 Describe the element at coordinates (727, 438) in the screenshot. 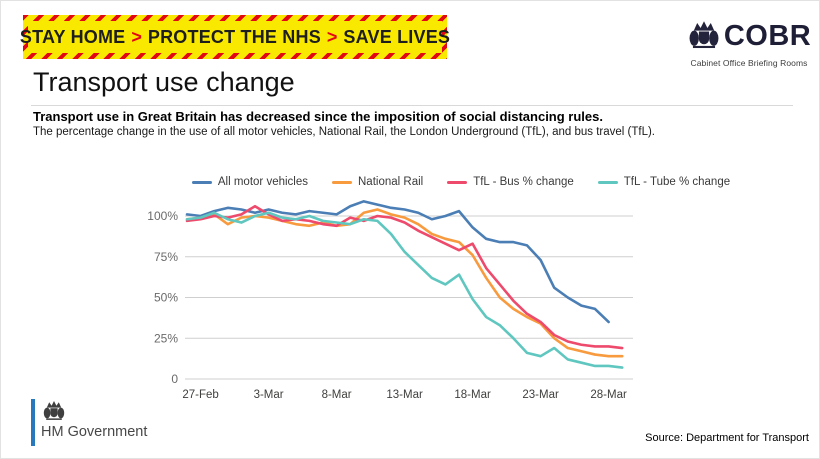

I see `source-caption: Source: Department for Transport` at that location.